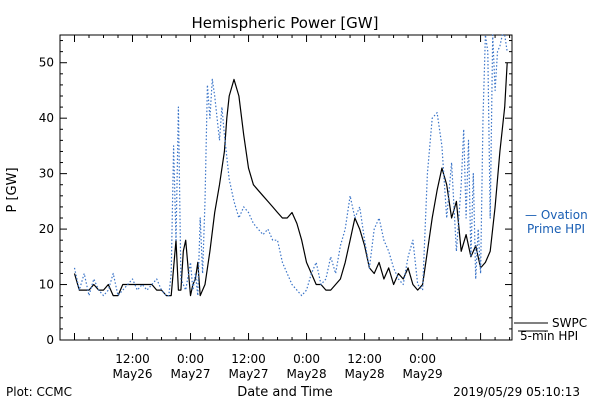  What do you see at coordinates (556, 229) in the screenshot?
I see `legend-ovation-line2: Prime HPI` at bounding box center [556, 229].